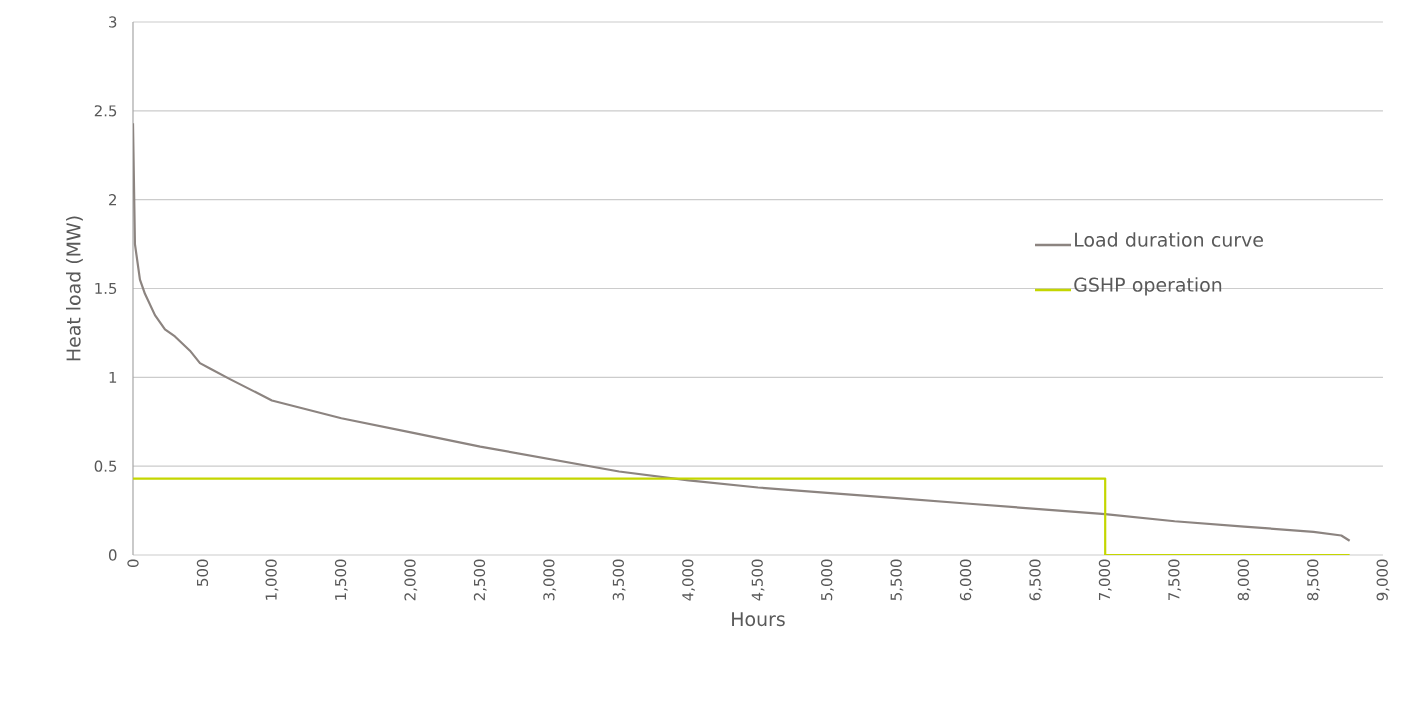 Image resolution: width=1424 pixels, height=701 pixels. What do you see at coordinates (112, 555) in the screenshot?
I see `y-tick-label: 0` at bounding box center [112, 555].